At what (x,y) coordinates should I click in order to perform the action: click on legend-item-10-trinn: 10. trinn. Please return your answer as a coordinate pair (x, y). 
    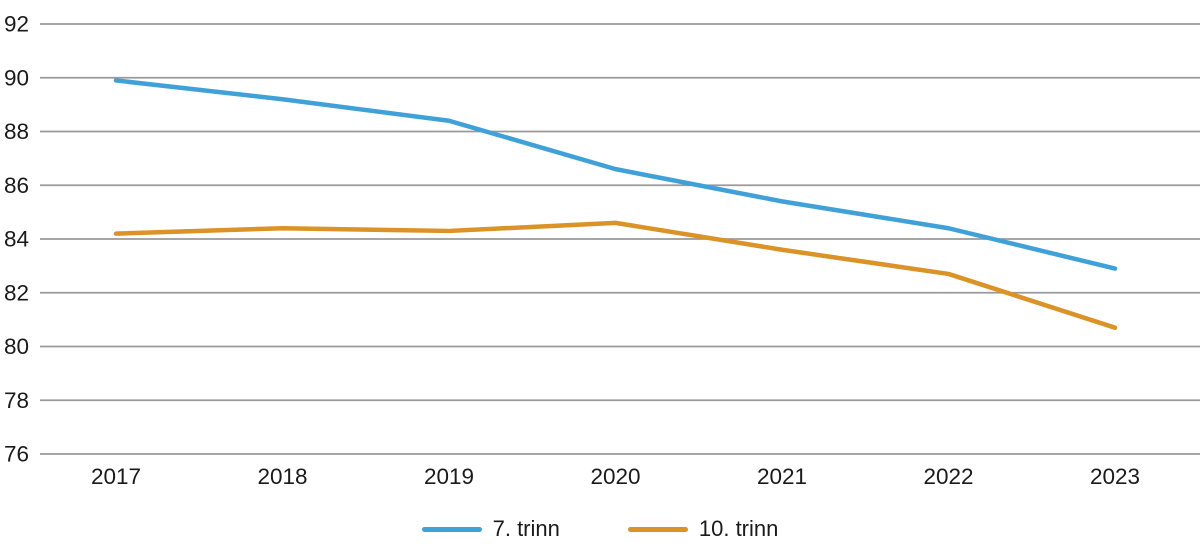
    Looking at the image, I should click on (703, 528).